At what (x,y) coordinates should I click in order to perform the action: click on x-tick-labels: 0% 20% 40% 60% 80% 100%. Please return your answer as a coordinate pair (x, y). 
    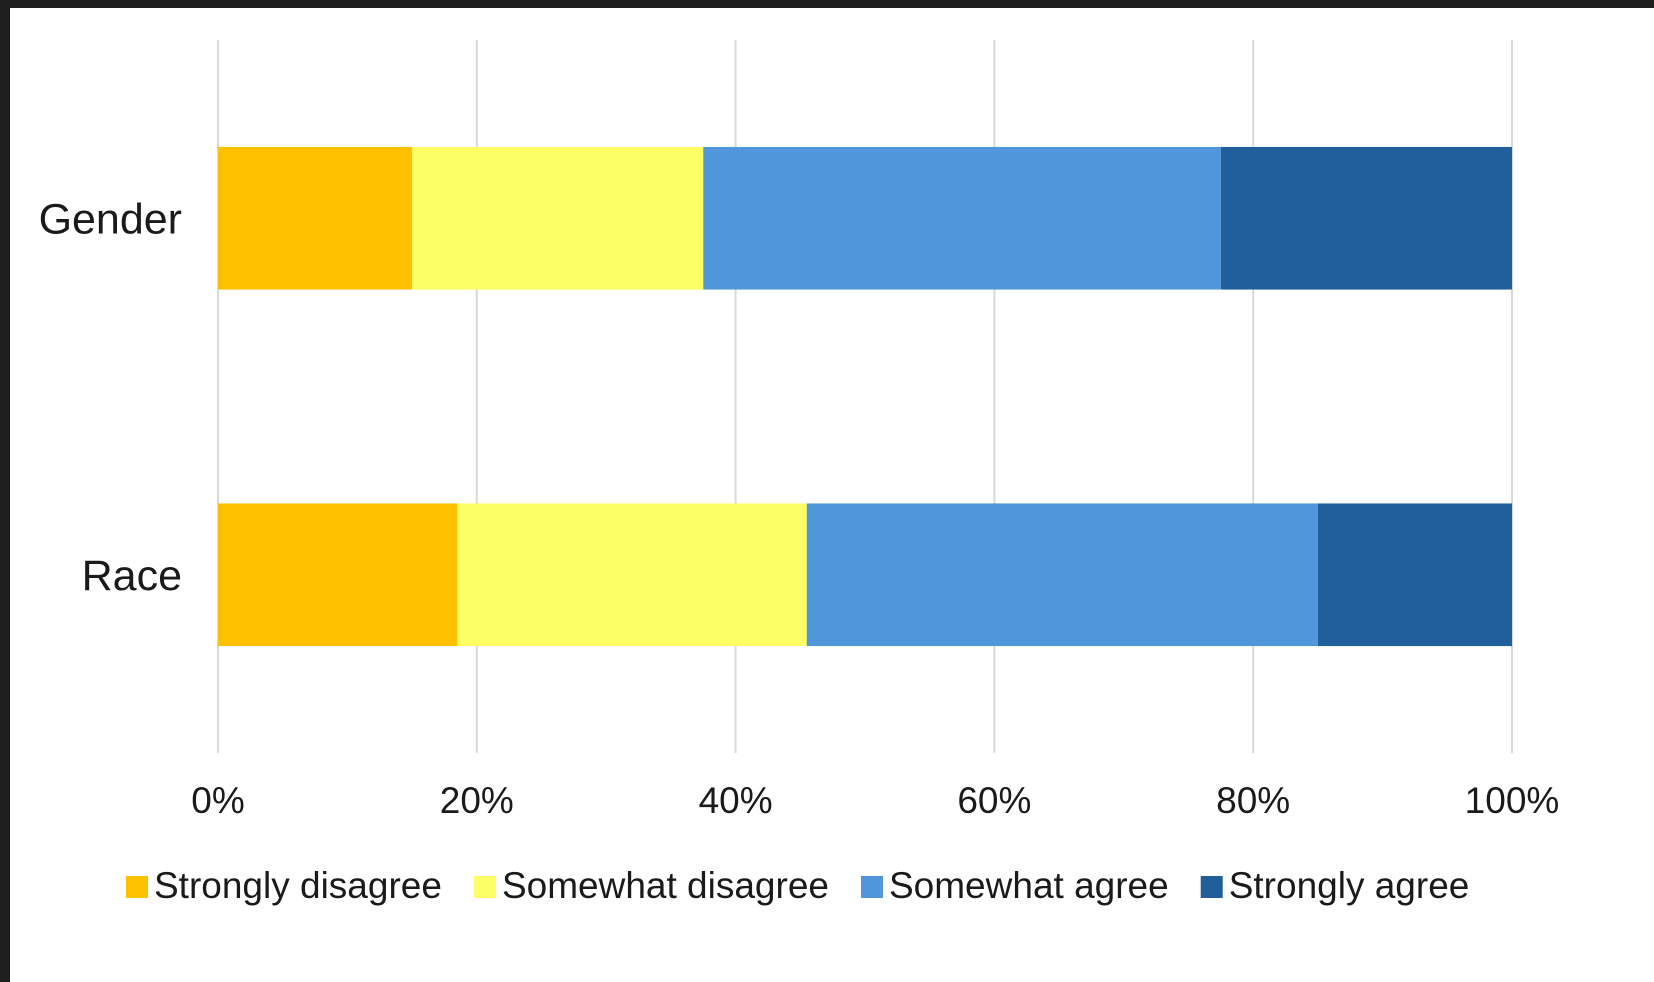
    Looking at the image, I should click on (875, 800).